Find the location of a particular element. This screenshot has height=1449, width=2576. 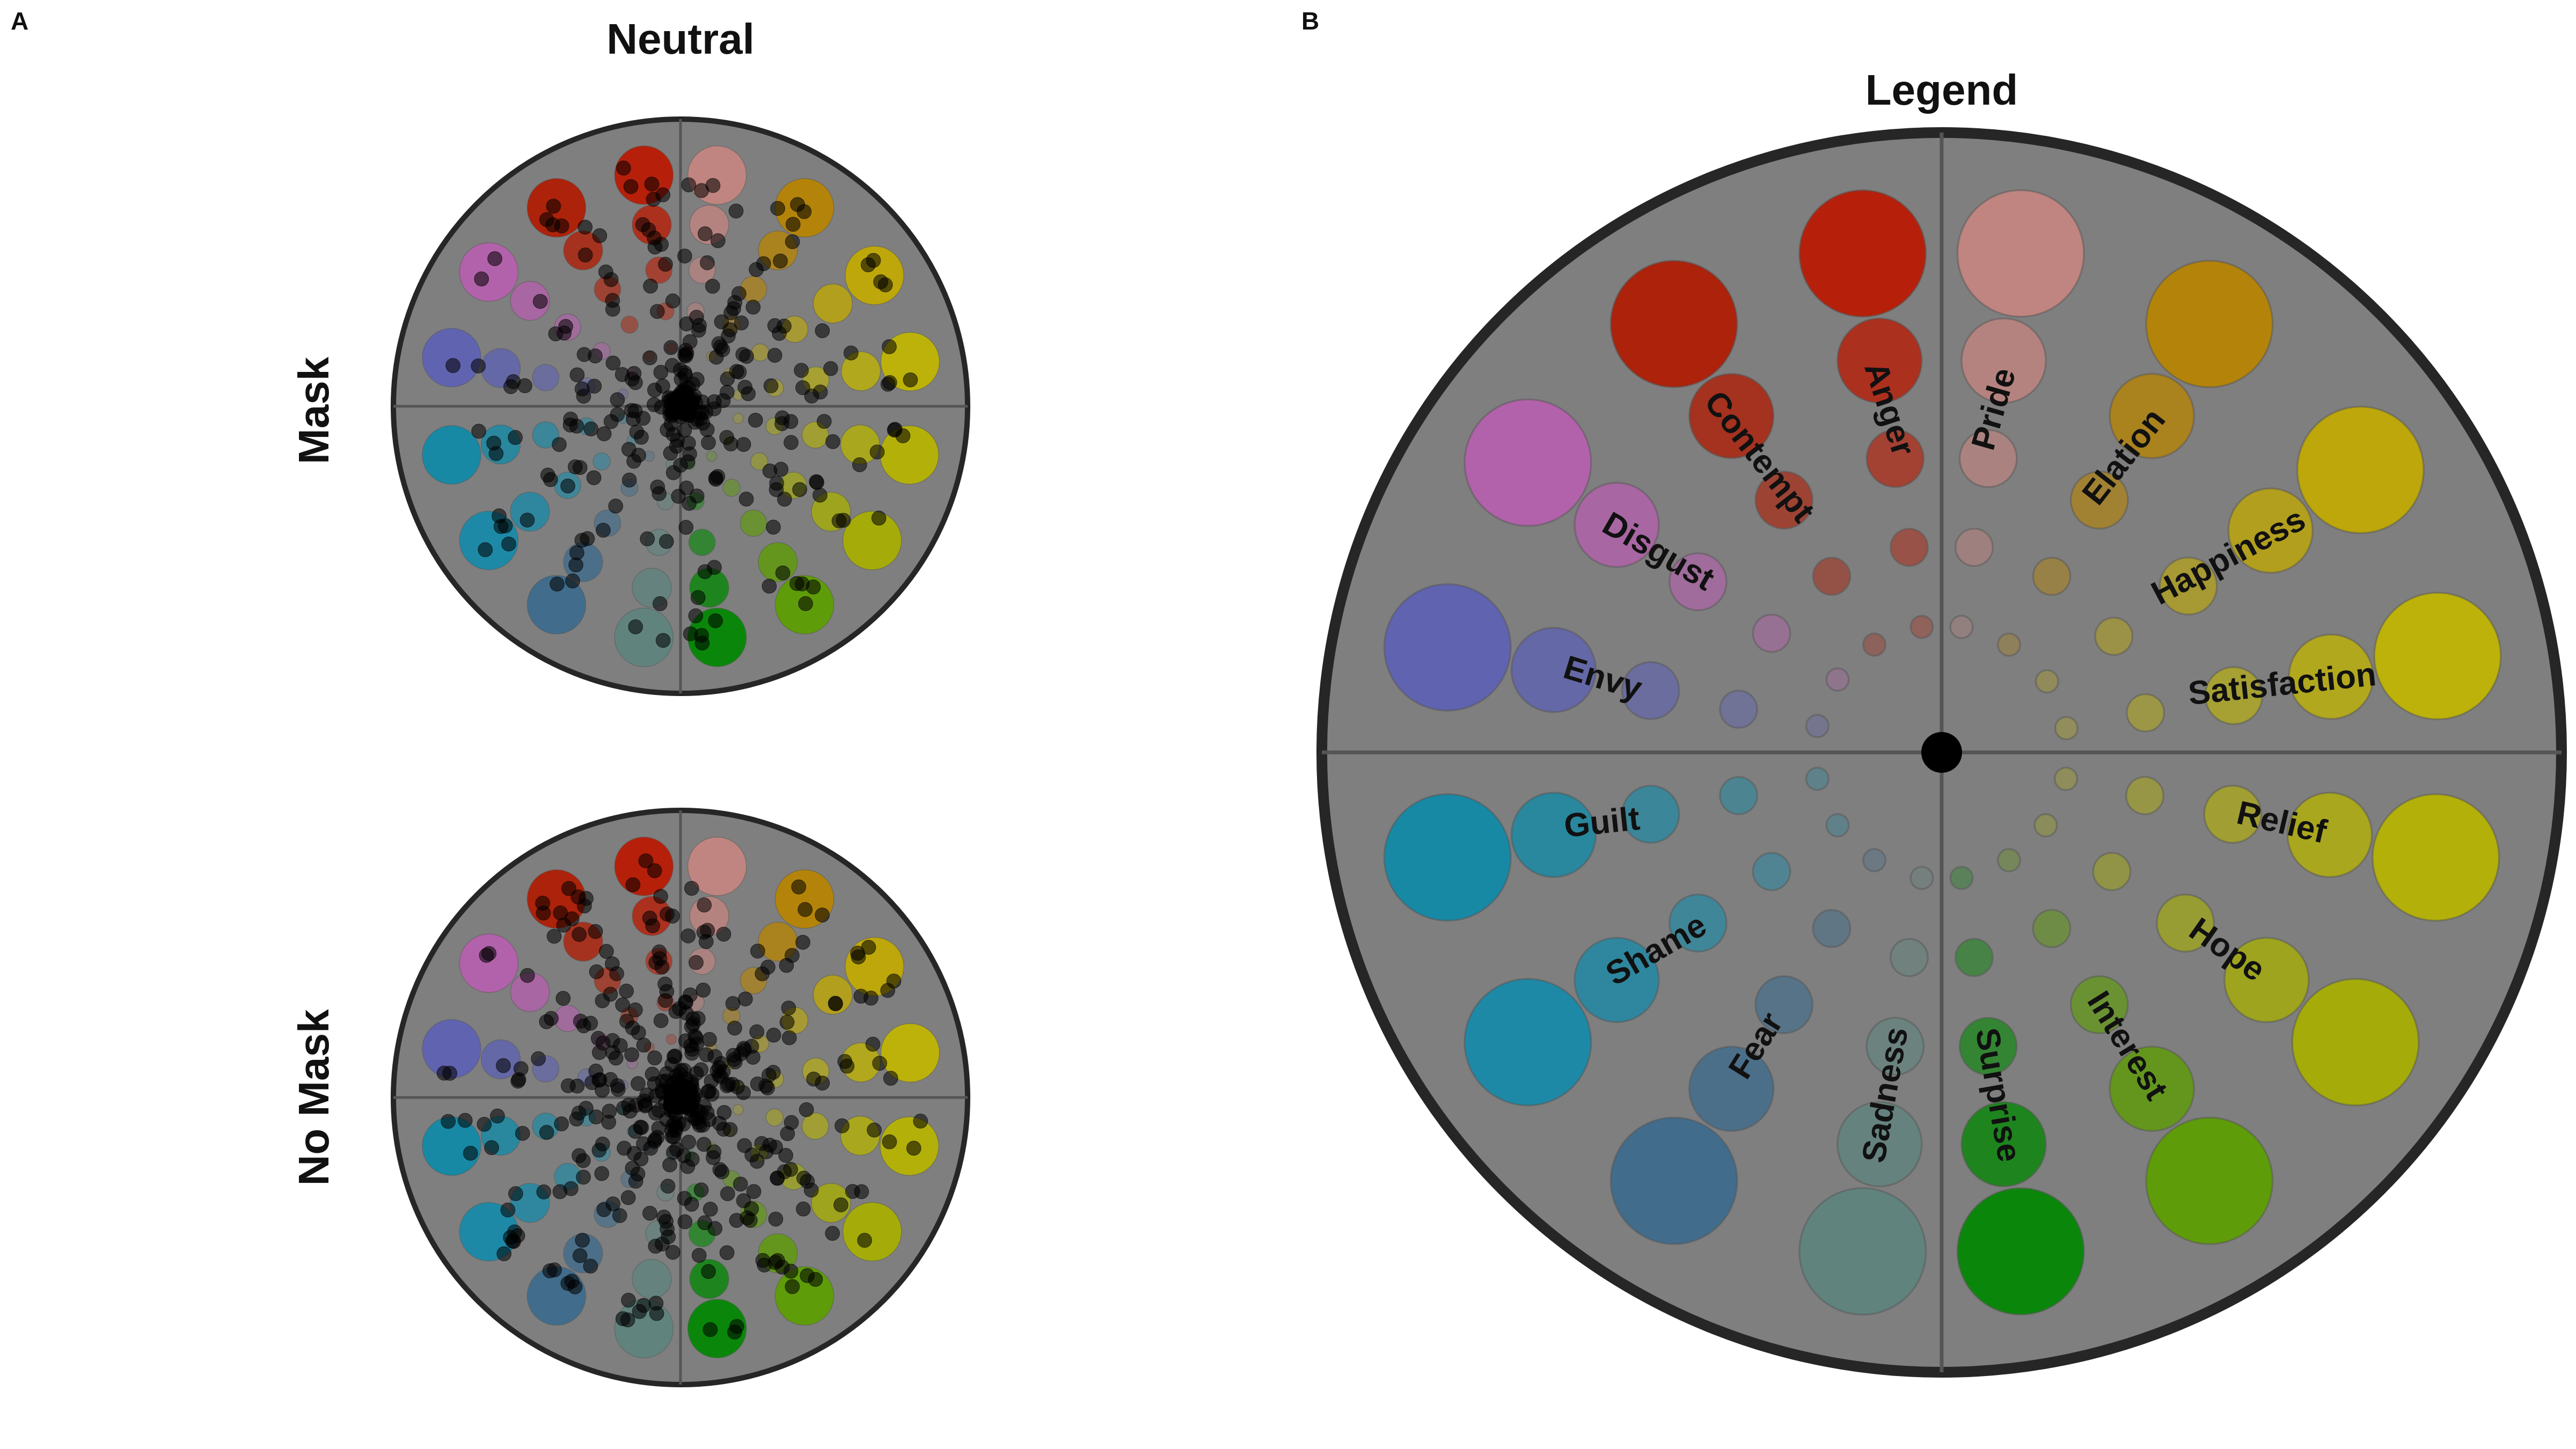

row-label-mask: Mask is located at coordinates (314, 410).